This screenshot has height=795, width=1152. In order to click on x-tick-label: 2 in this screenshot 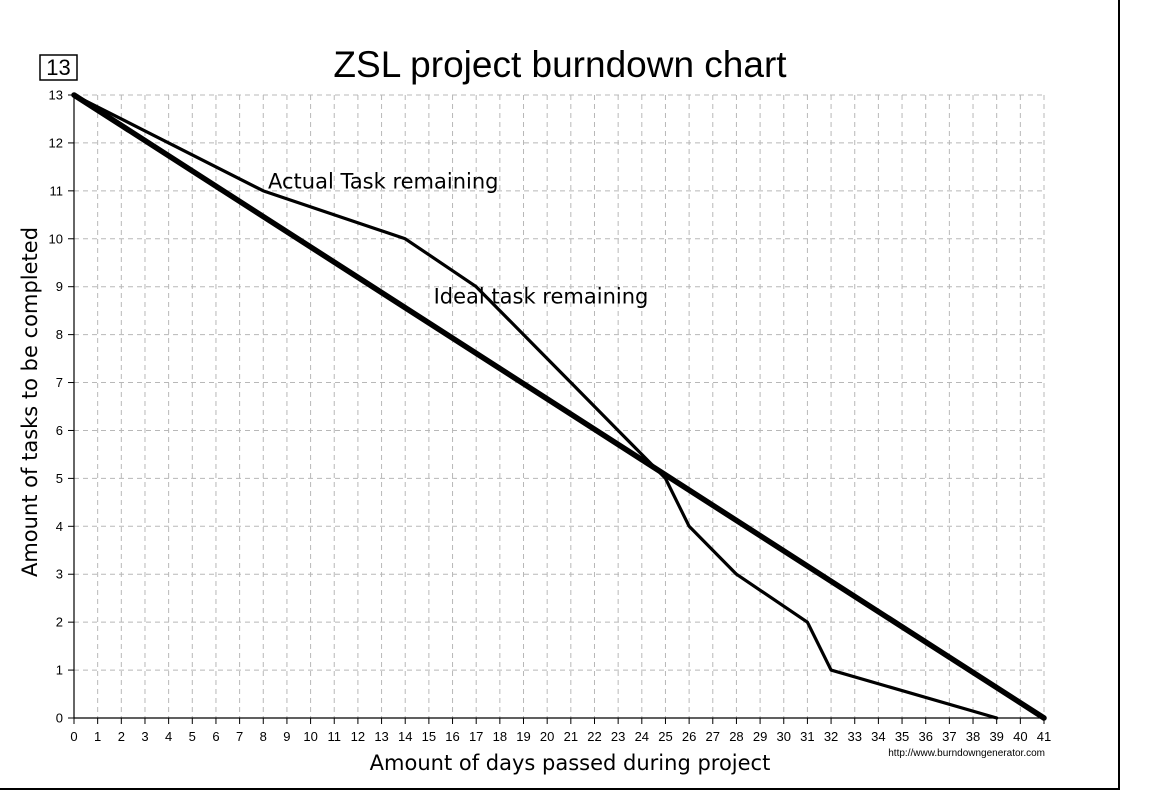, I will do `click(121, 736)`.